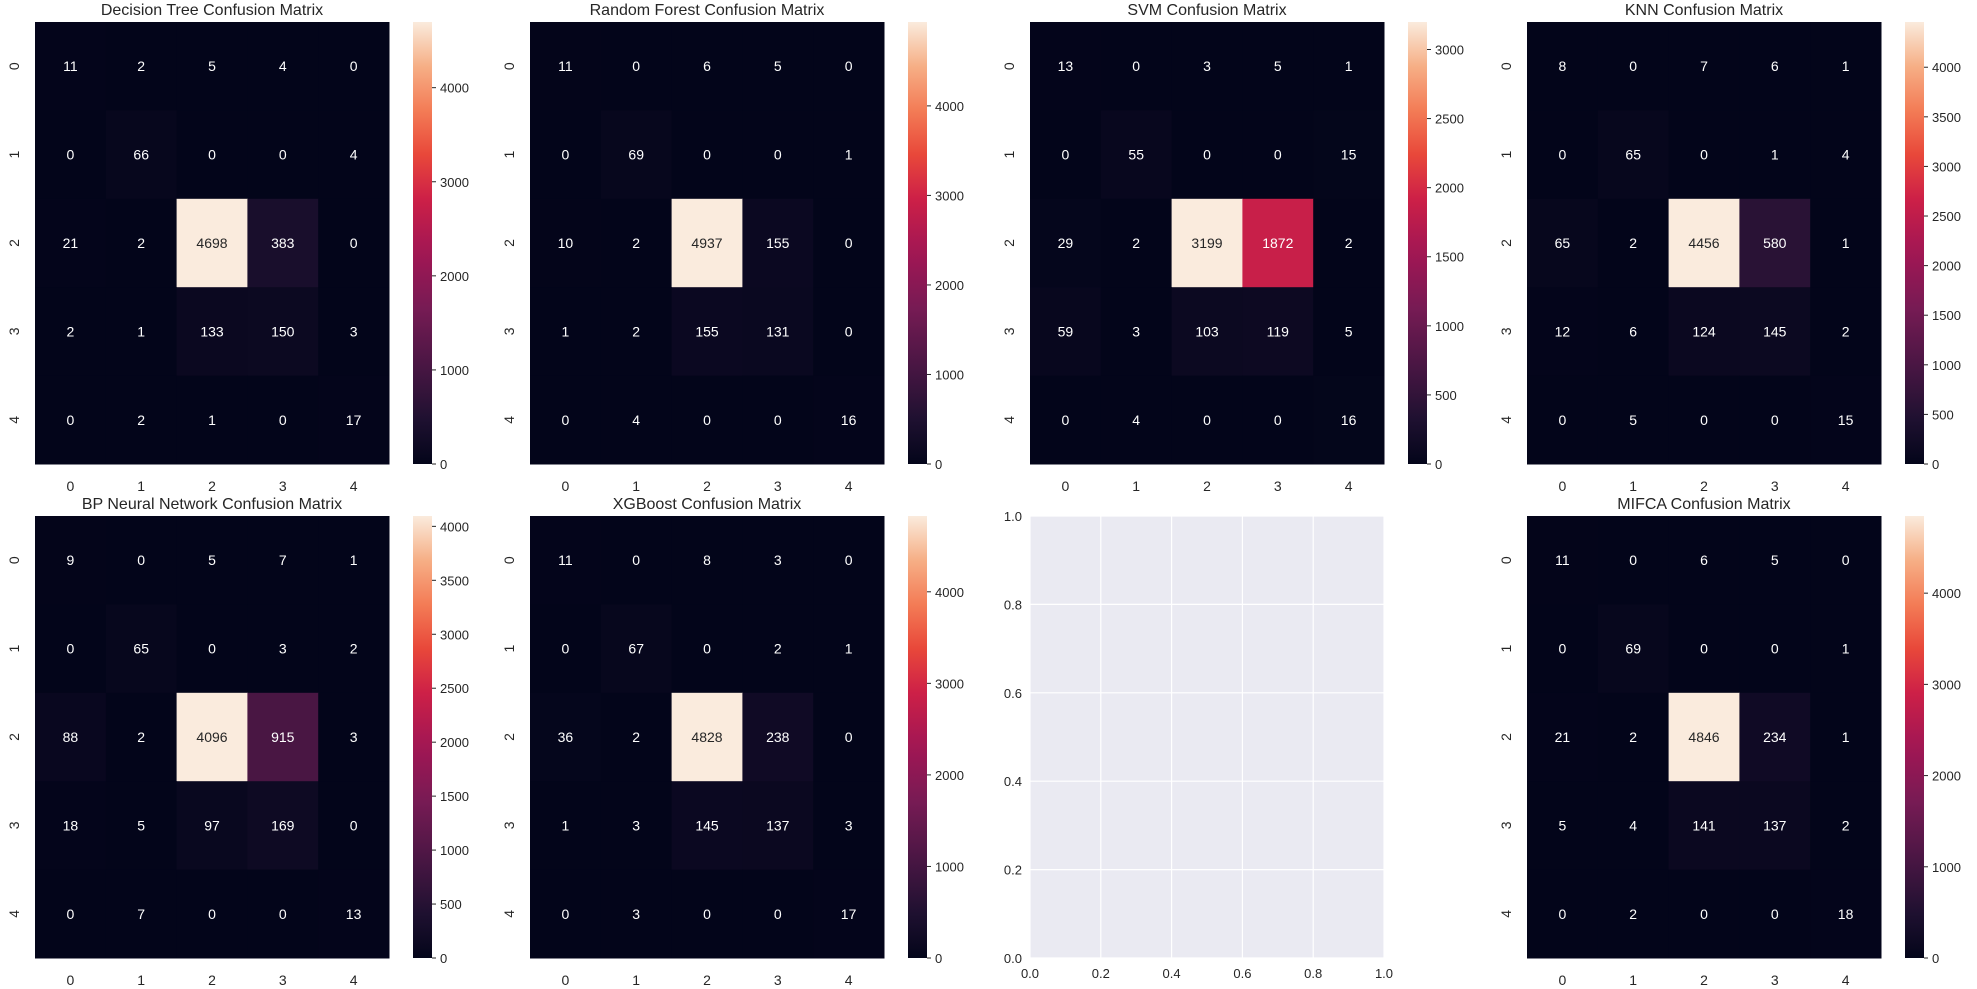 The width and height of the screenshot is (1977, 989). I want to click on cell-value-label: 7, so click(1704, 66).